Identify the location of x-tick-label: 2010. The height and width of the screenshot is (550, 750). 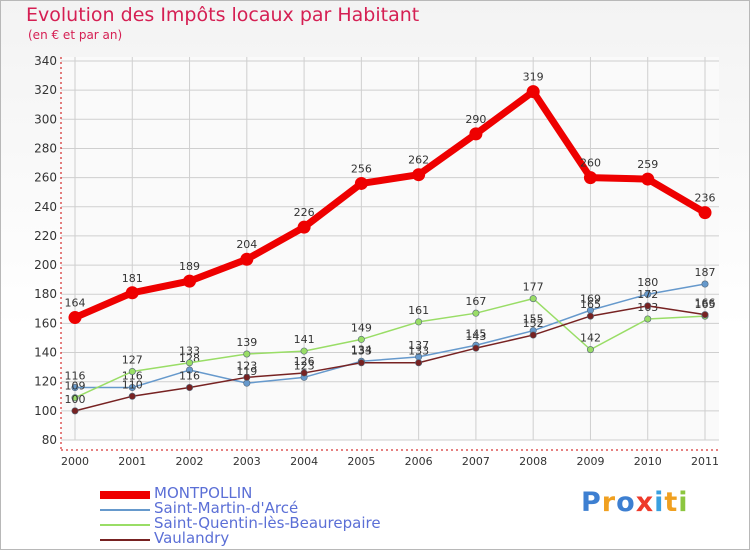
(648, 461).